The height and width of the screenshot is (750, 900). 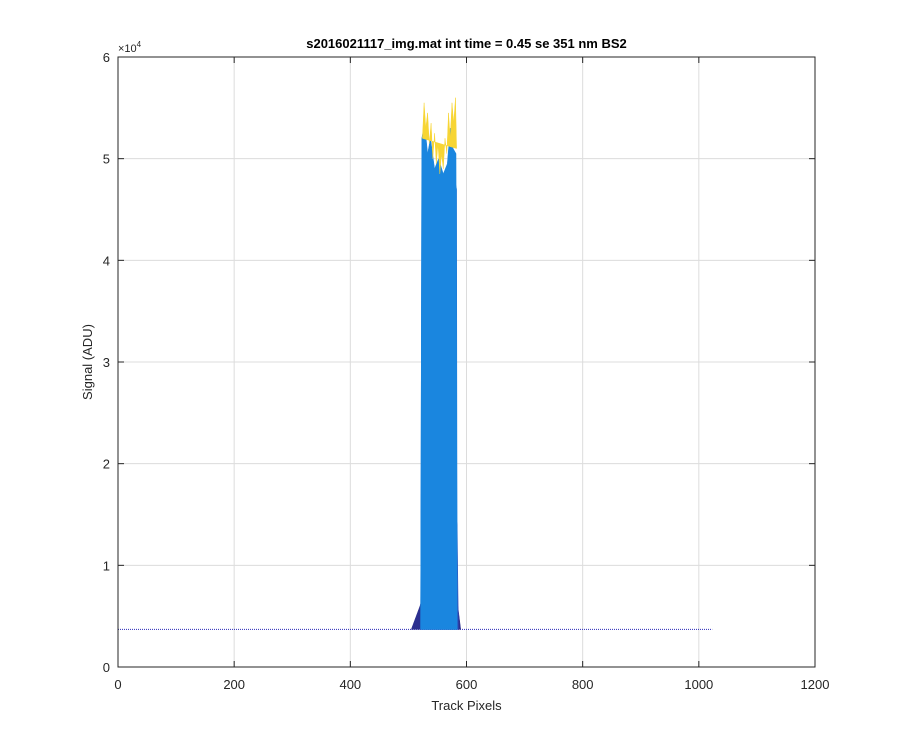 What do you see at coordinates (106, 362) in the screenshot?
I see `y-tick-label: 3` at bounding box center [106, 362].